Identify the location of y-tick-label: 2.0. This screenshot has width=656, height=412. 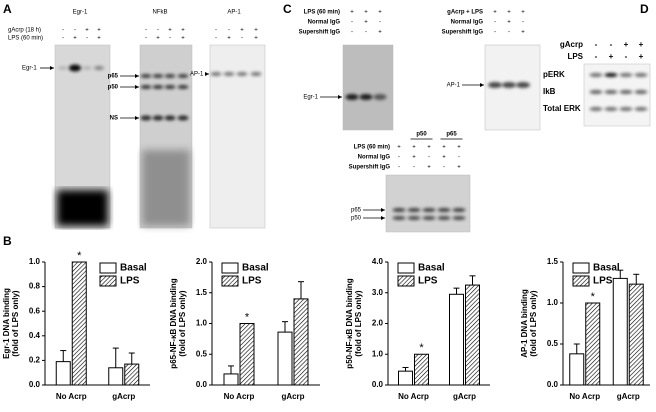
(202, 261).